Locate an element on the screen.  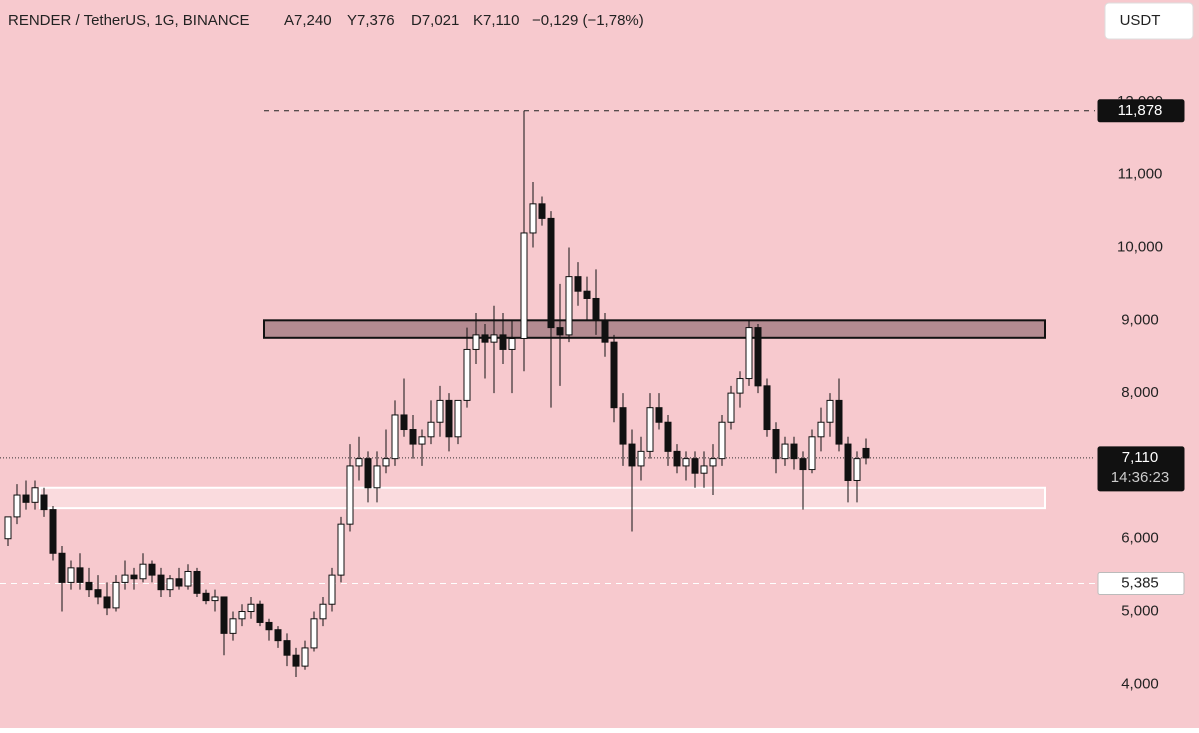
low: D7,021 is located at coordinates (435, 20).